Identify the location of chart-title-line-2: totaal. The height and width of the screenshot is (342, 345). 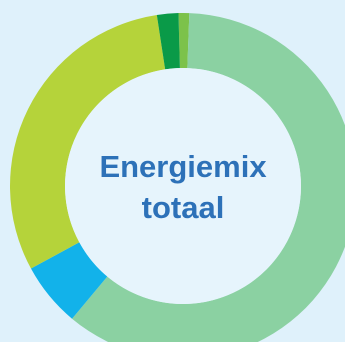
(183, 207).